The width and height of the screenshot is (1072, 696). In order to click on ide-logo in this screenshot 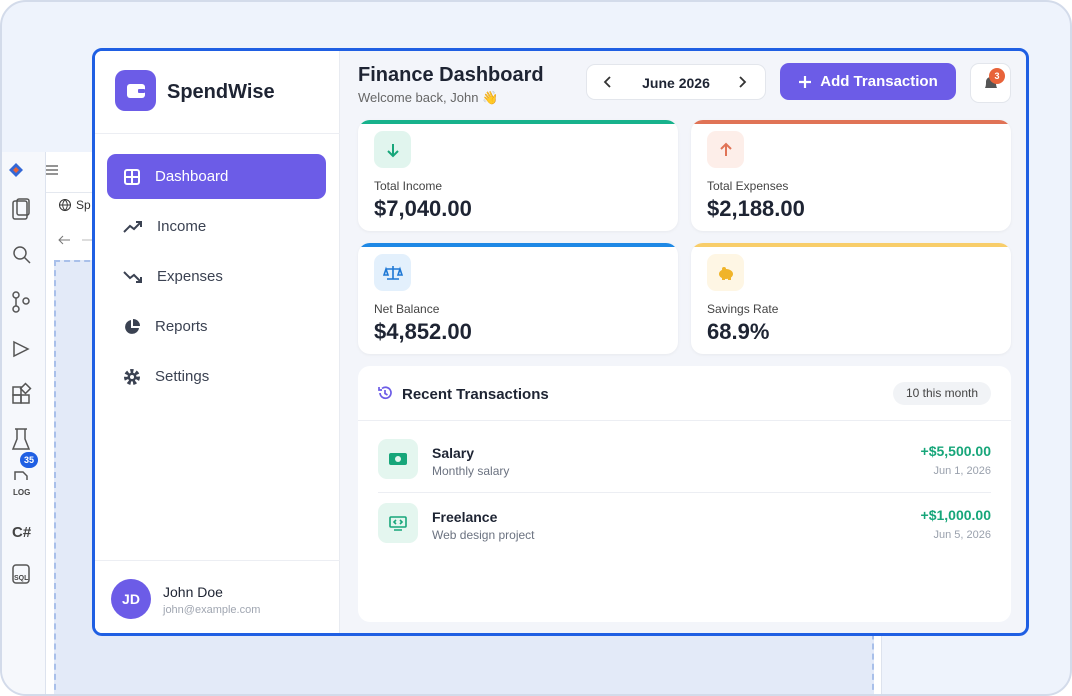, I will do `click(16, 170)`.